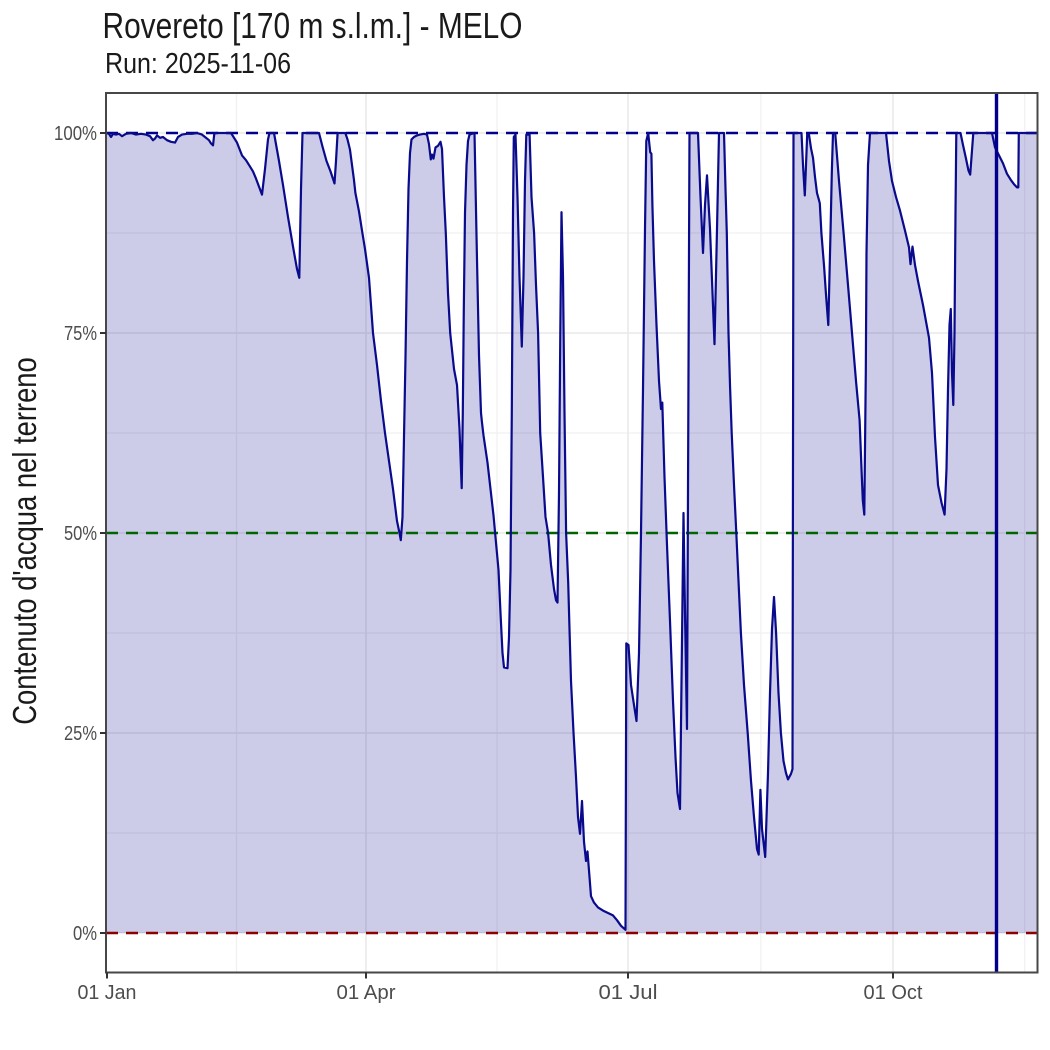 The height and width of the screenshot is (1050, 1050). What do you see at coordinates (628, 993) in the screenshot?
I see `svg-text: 01 Jul` at bounding box center [628, 993].